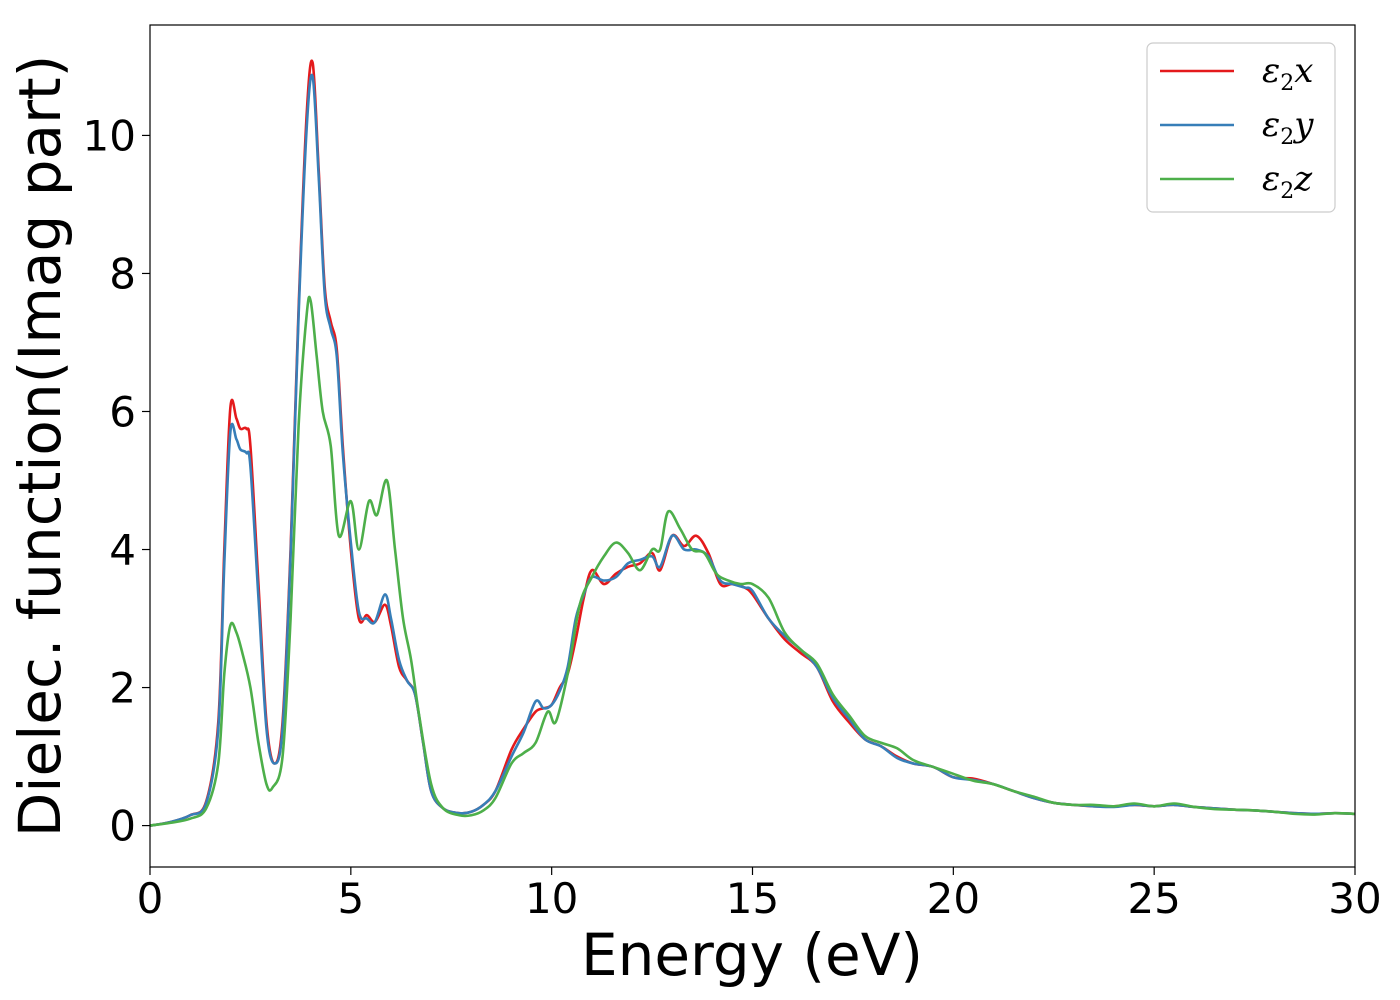 This screenshot has height=1000, width=1400. I want to click on x-axis-ticks: 0 5 10 15 20 25 30, so click(759, 895).